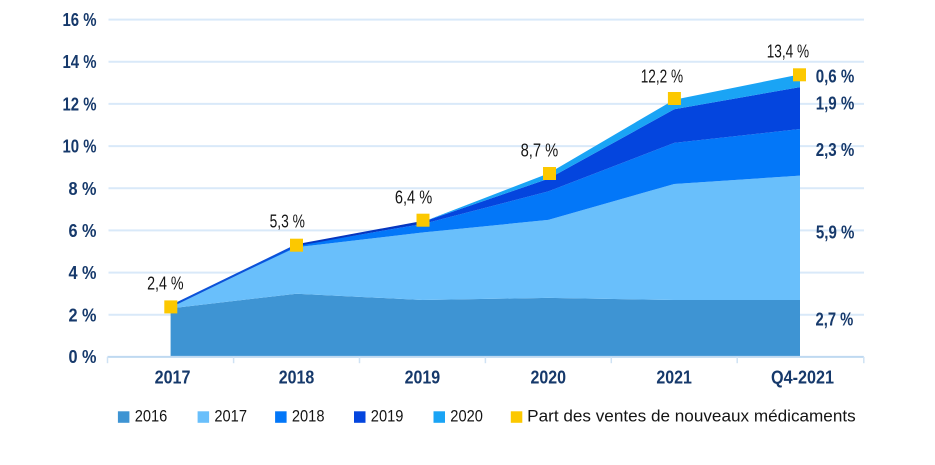 Image resolution: width=935 pixels, height=465 pixels. I want to click on svg-text: 6 %, so click(83, 230).